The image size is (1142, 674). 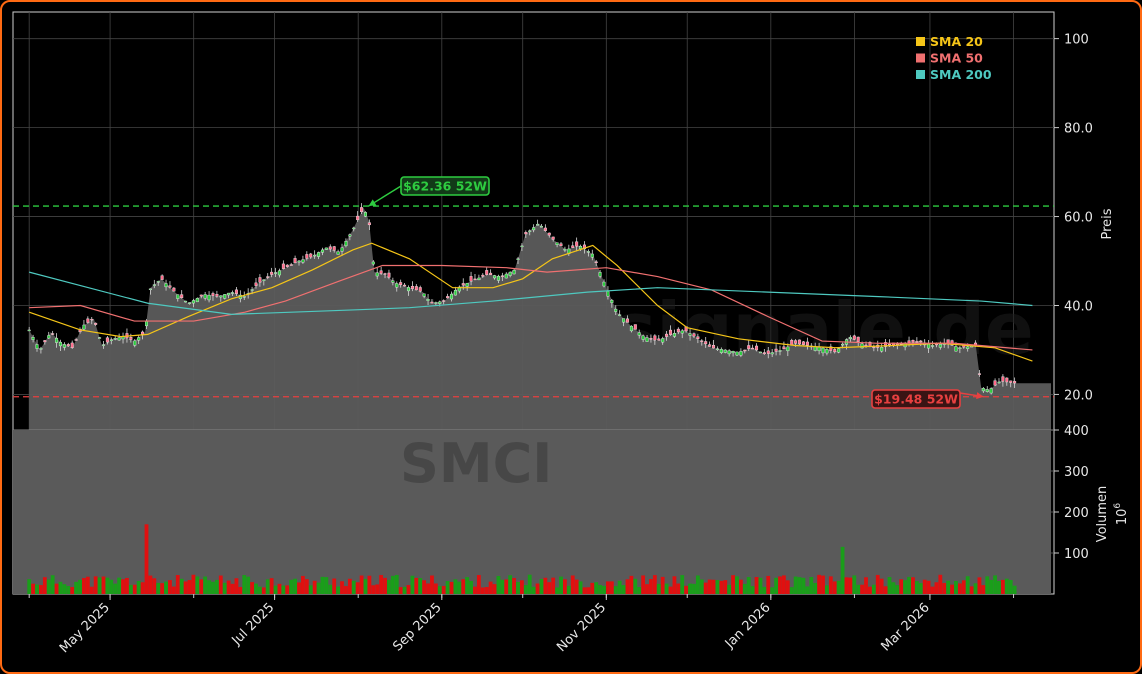 I want to click on price-y-axis-label: Preis, so click(x=1107, y=223).